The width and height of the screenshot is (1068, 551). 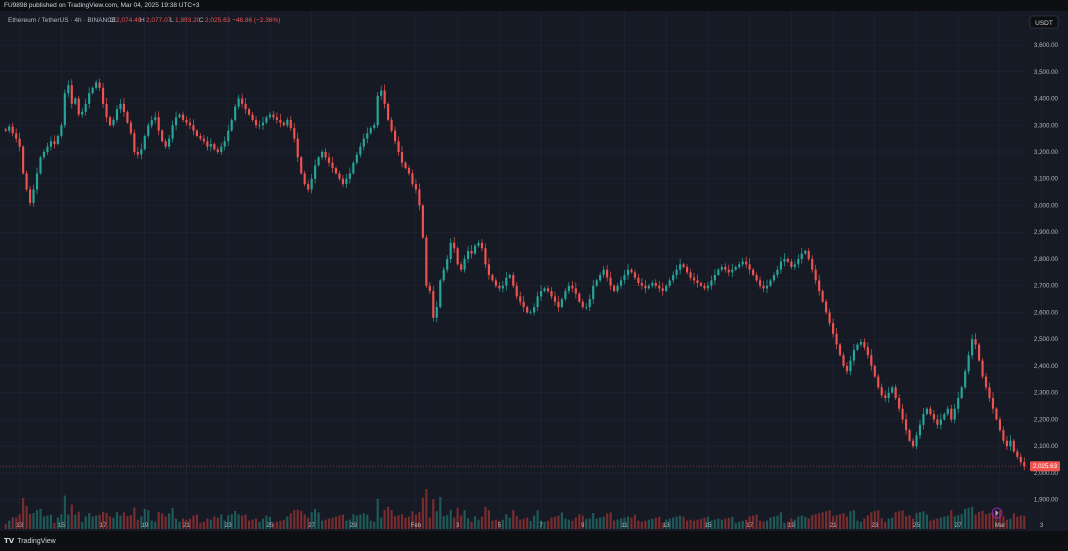 I want to click on time-tick-label: 9, so click(x=583, y=525).